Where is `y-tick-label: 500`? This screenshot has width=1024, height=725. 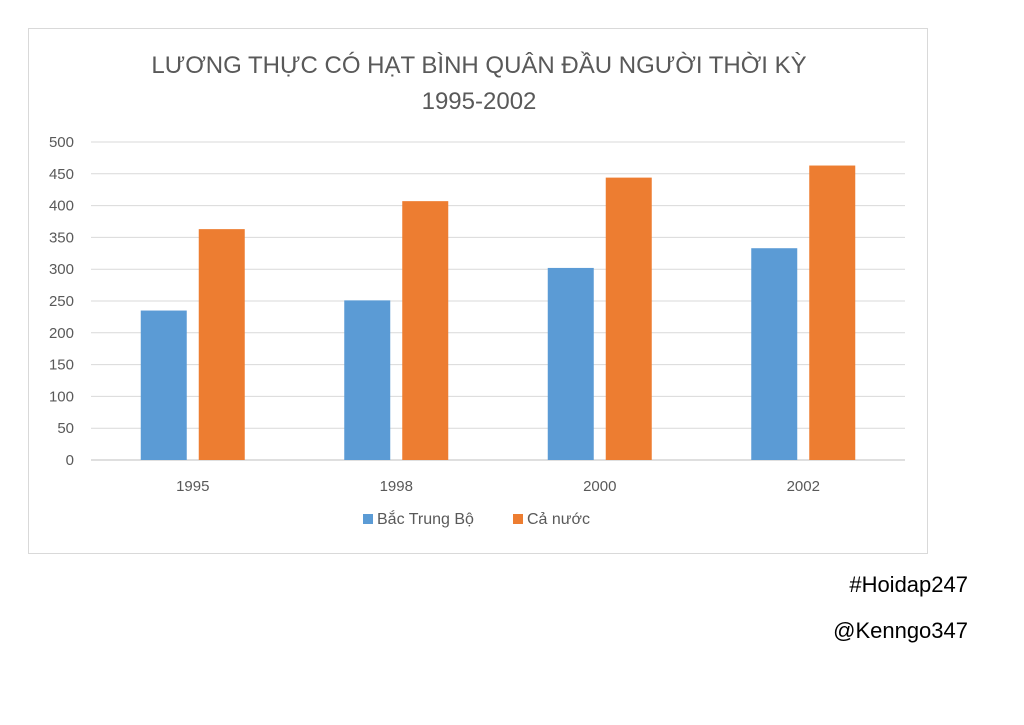
y-tick-label: 500 is located at coordinates (61, 142).